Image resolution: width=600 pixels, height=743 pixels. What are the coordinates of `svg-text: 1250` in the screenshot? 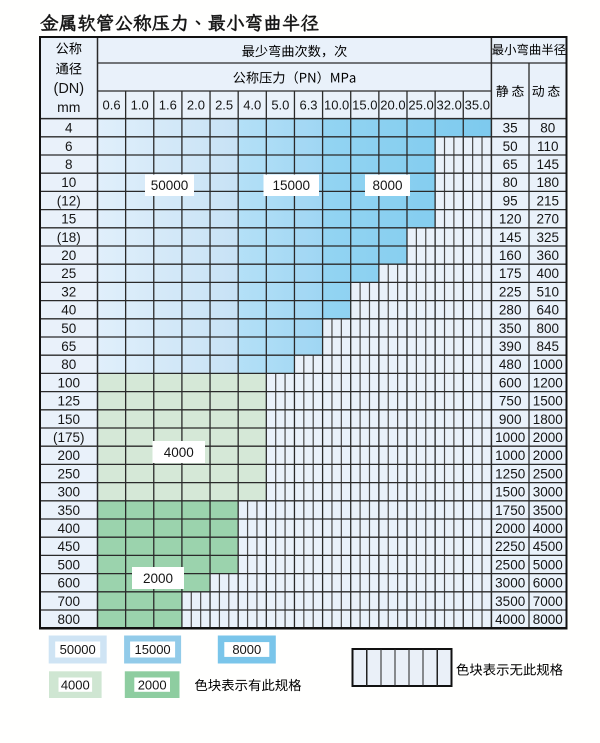 It's located at (510, 473).